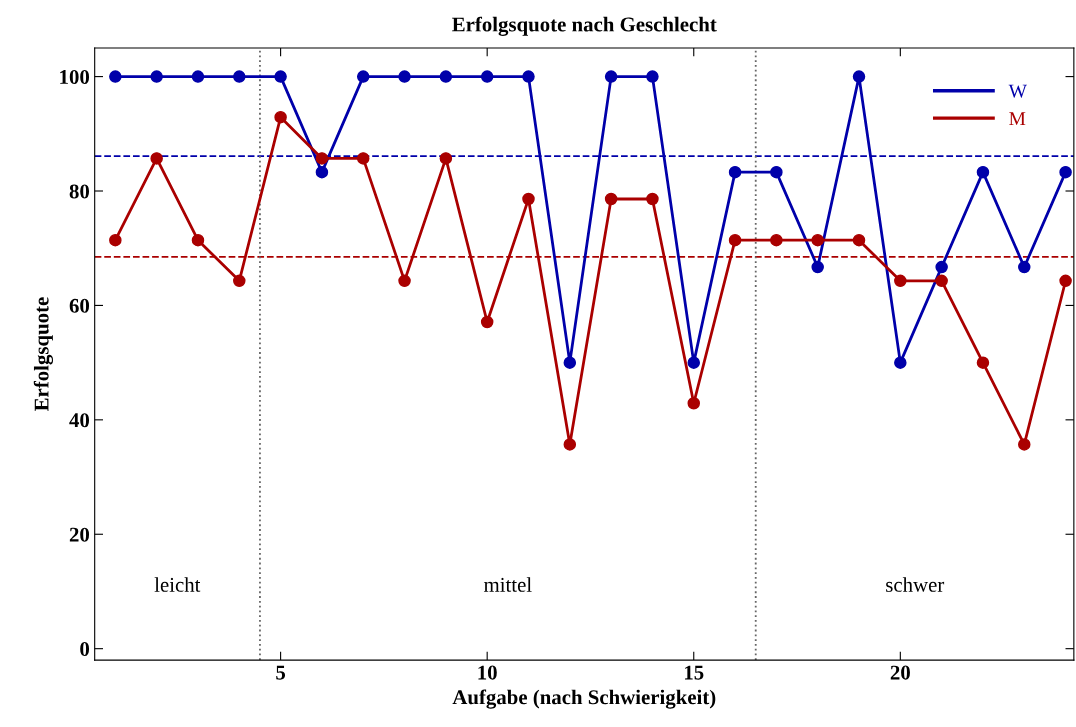  What do you see at coordinates (584, 26) in the screenshot?
I see `chart-title: Erfolgsquote nach Geschlecht` at bounding box center [584, 26].